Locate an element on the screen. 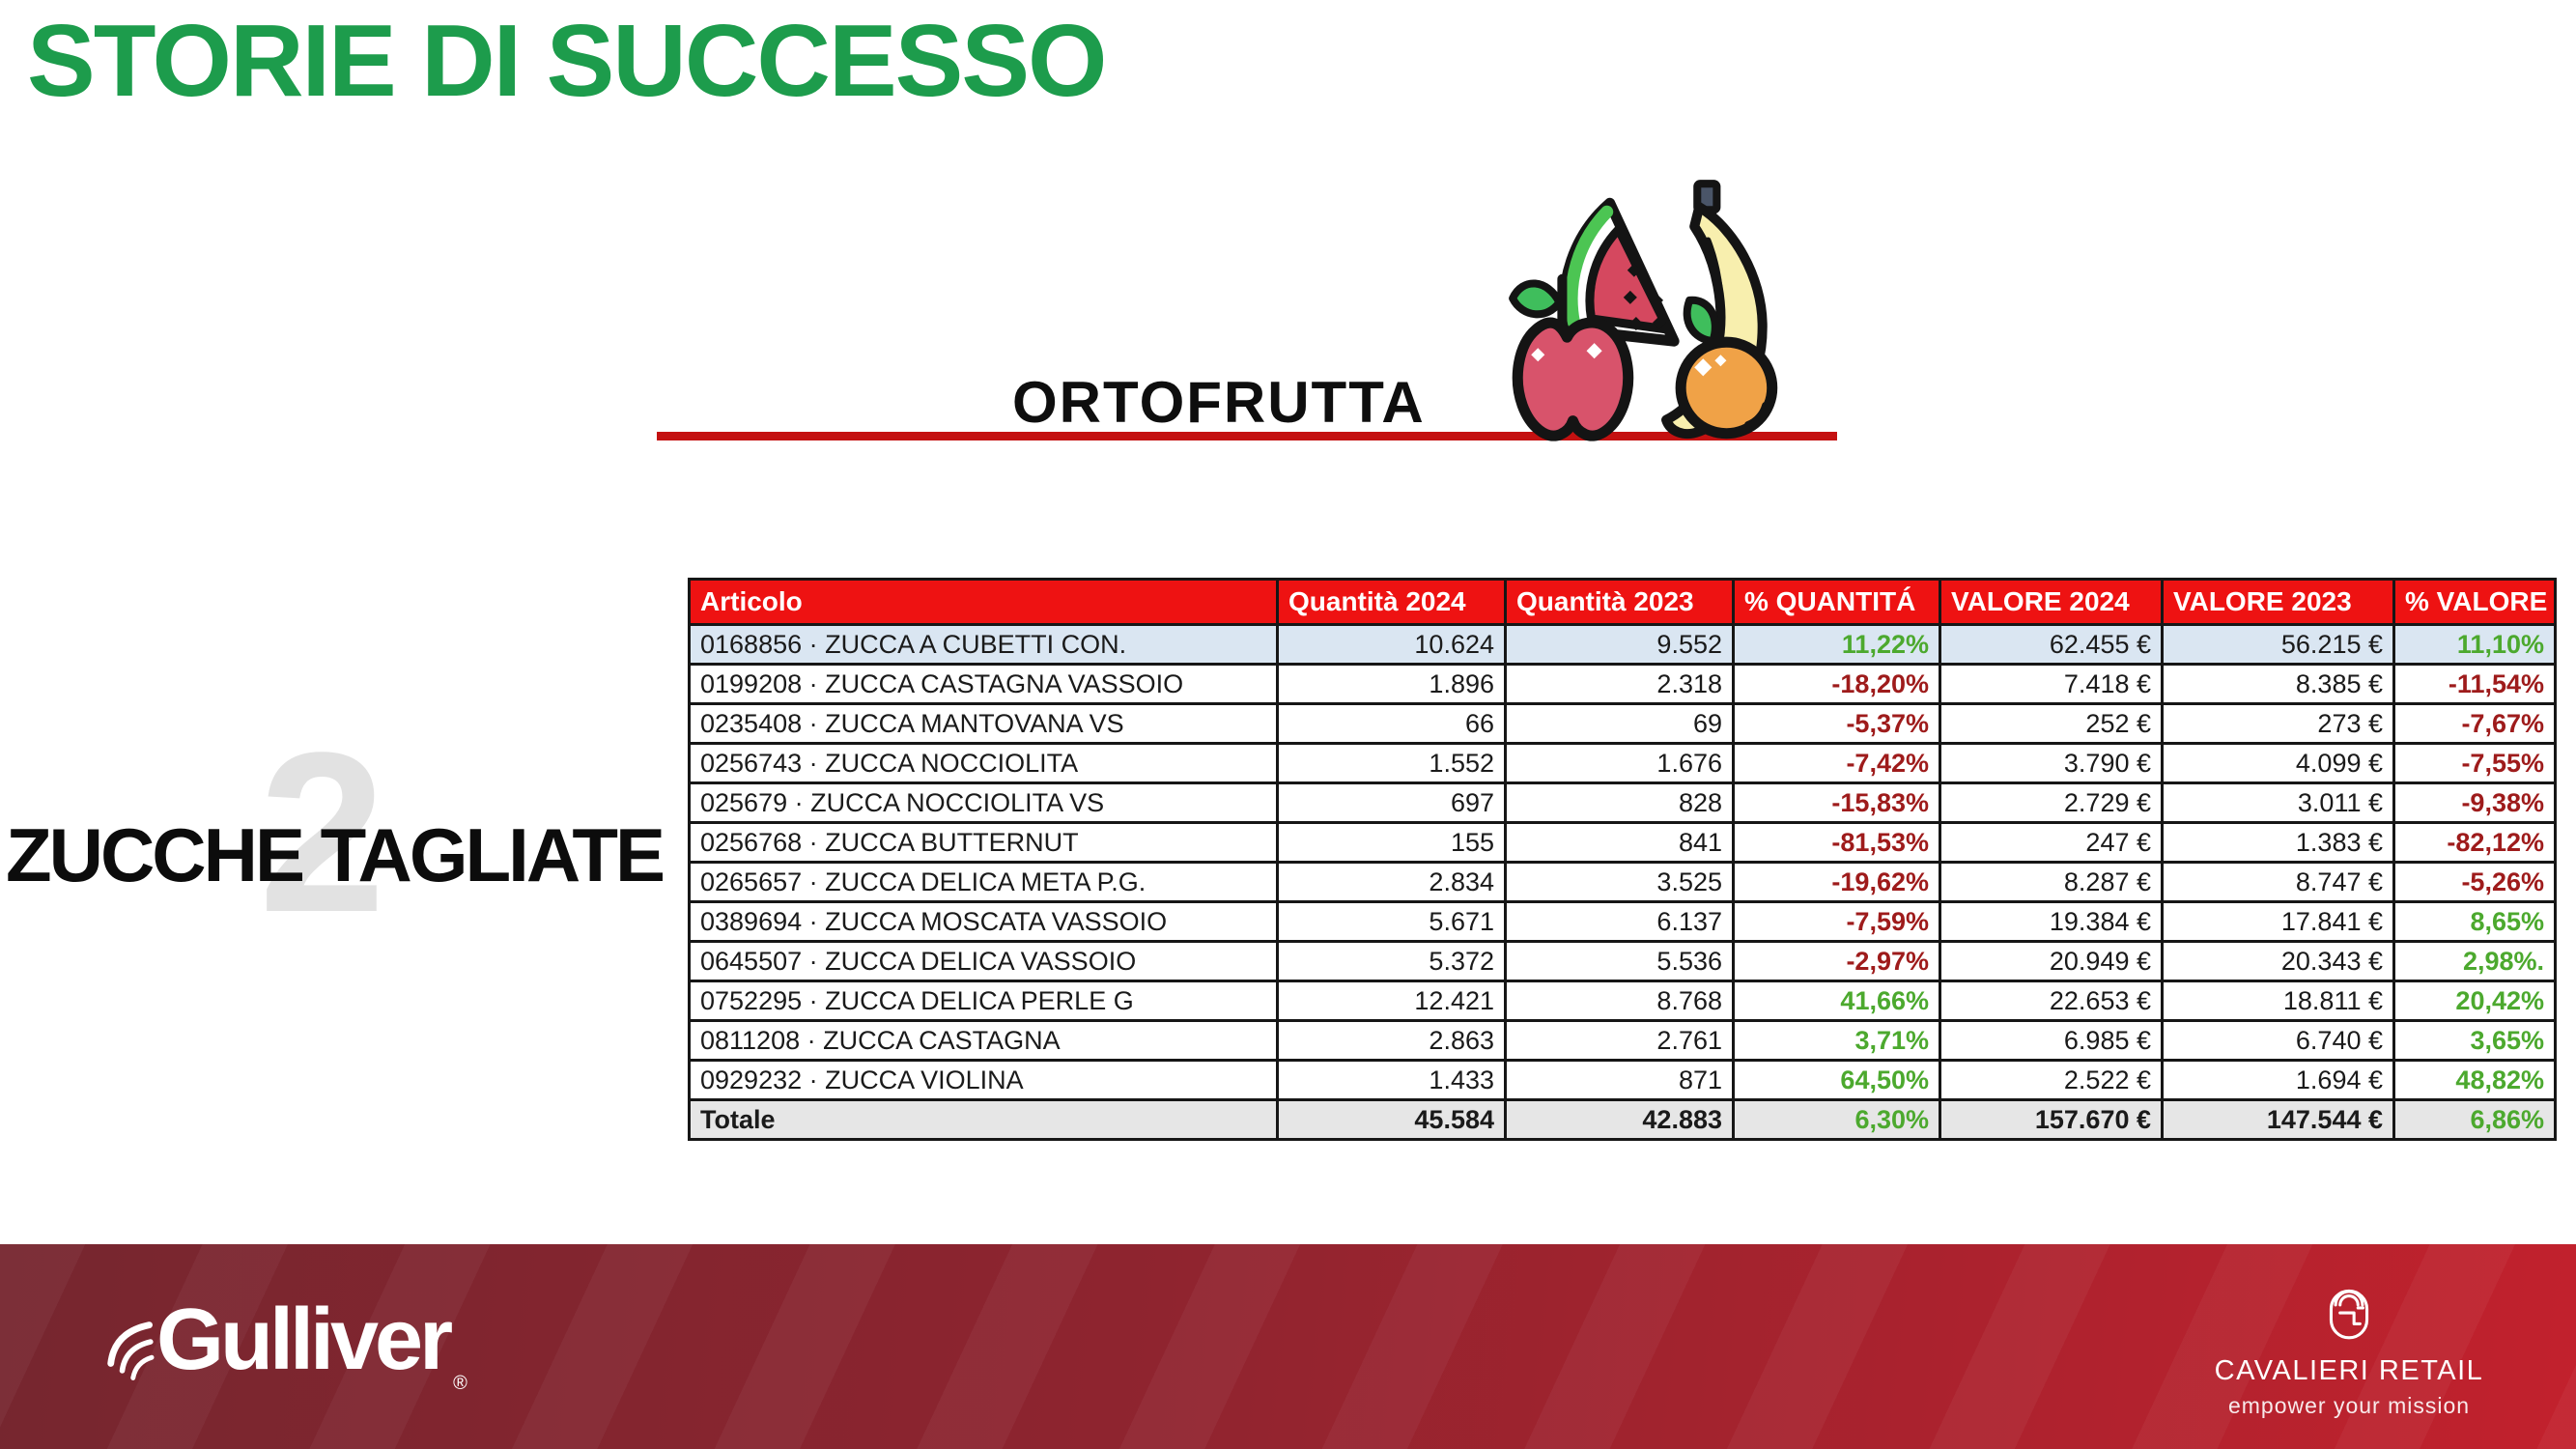  cell-quantita-2023: 69 is located at coordinates (1619, 723).